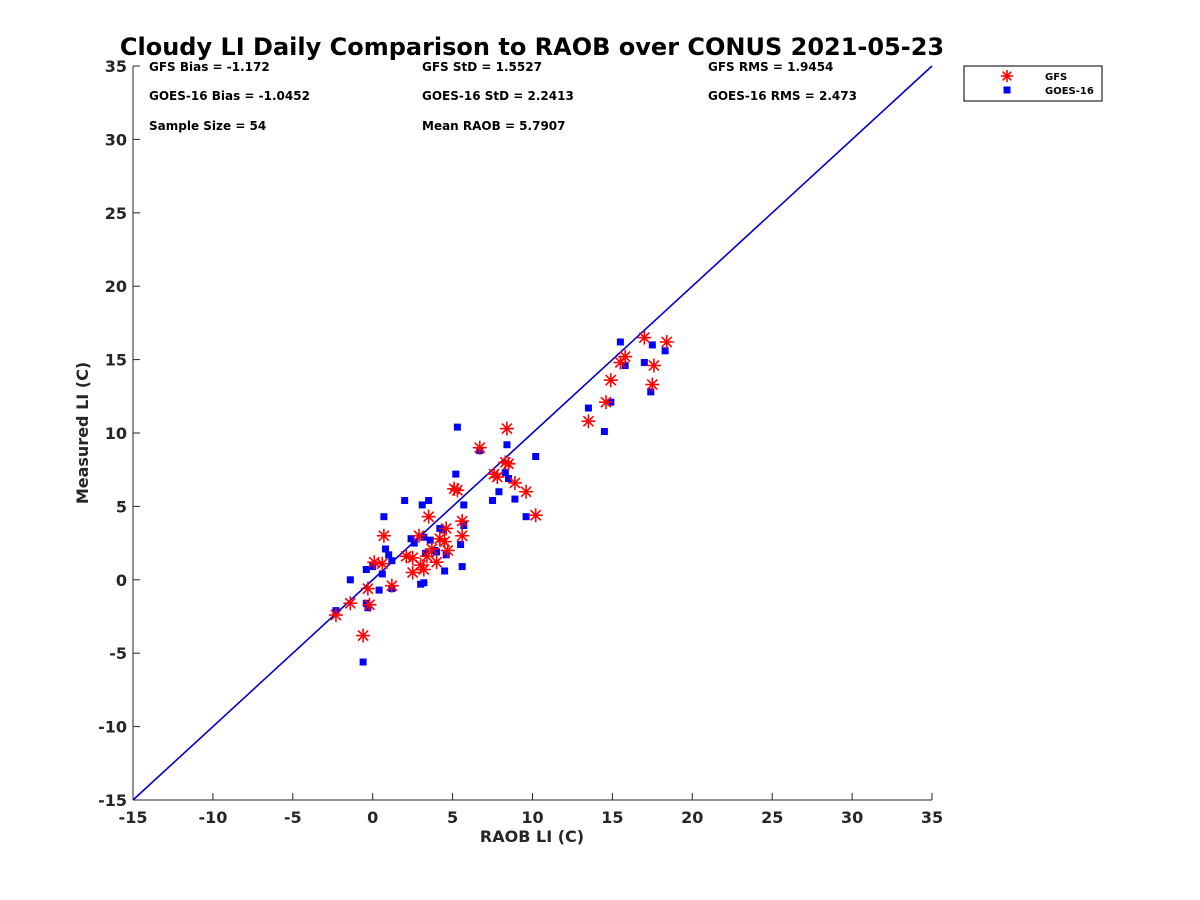  What do you see at coordinates (612, 817) in the screenshot?
I see `x-tick-label: 15` at bounding box center [612, 817].